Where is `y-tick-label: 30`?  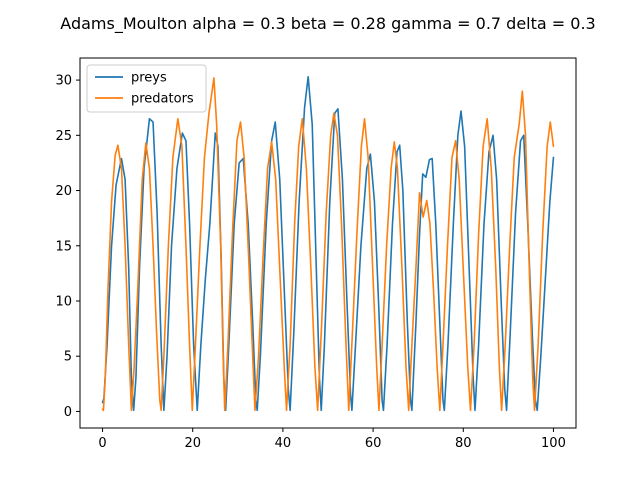
y-tick-label: 30 is located at coordinates (63, 81).